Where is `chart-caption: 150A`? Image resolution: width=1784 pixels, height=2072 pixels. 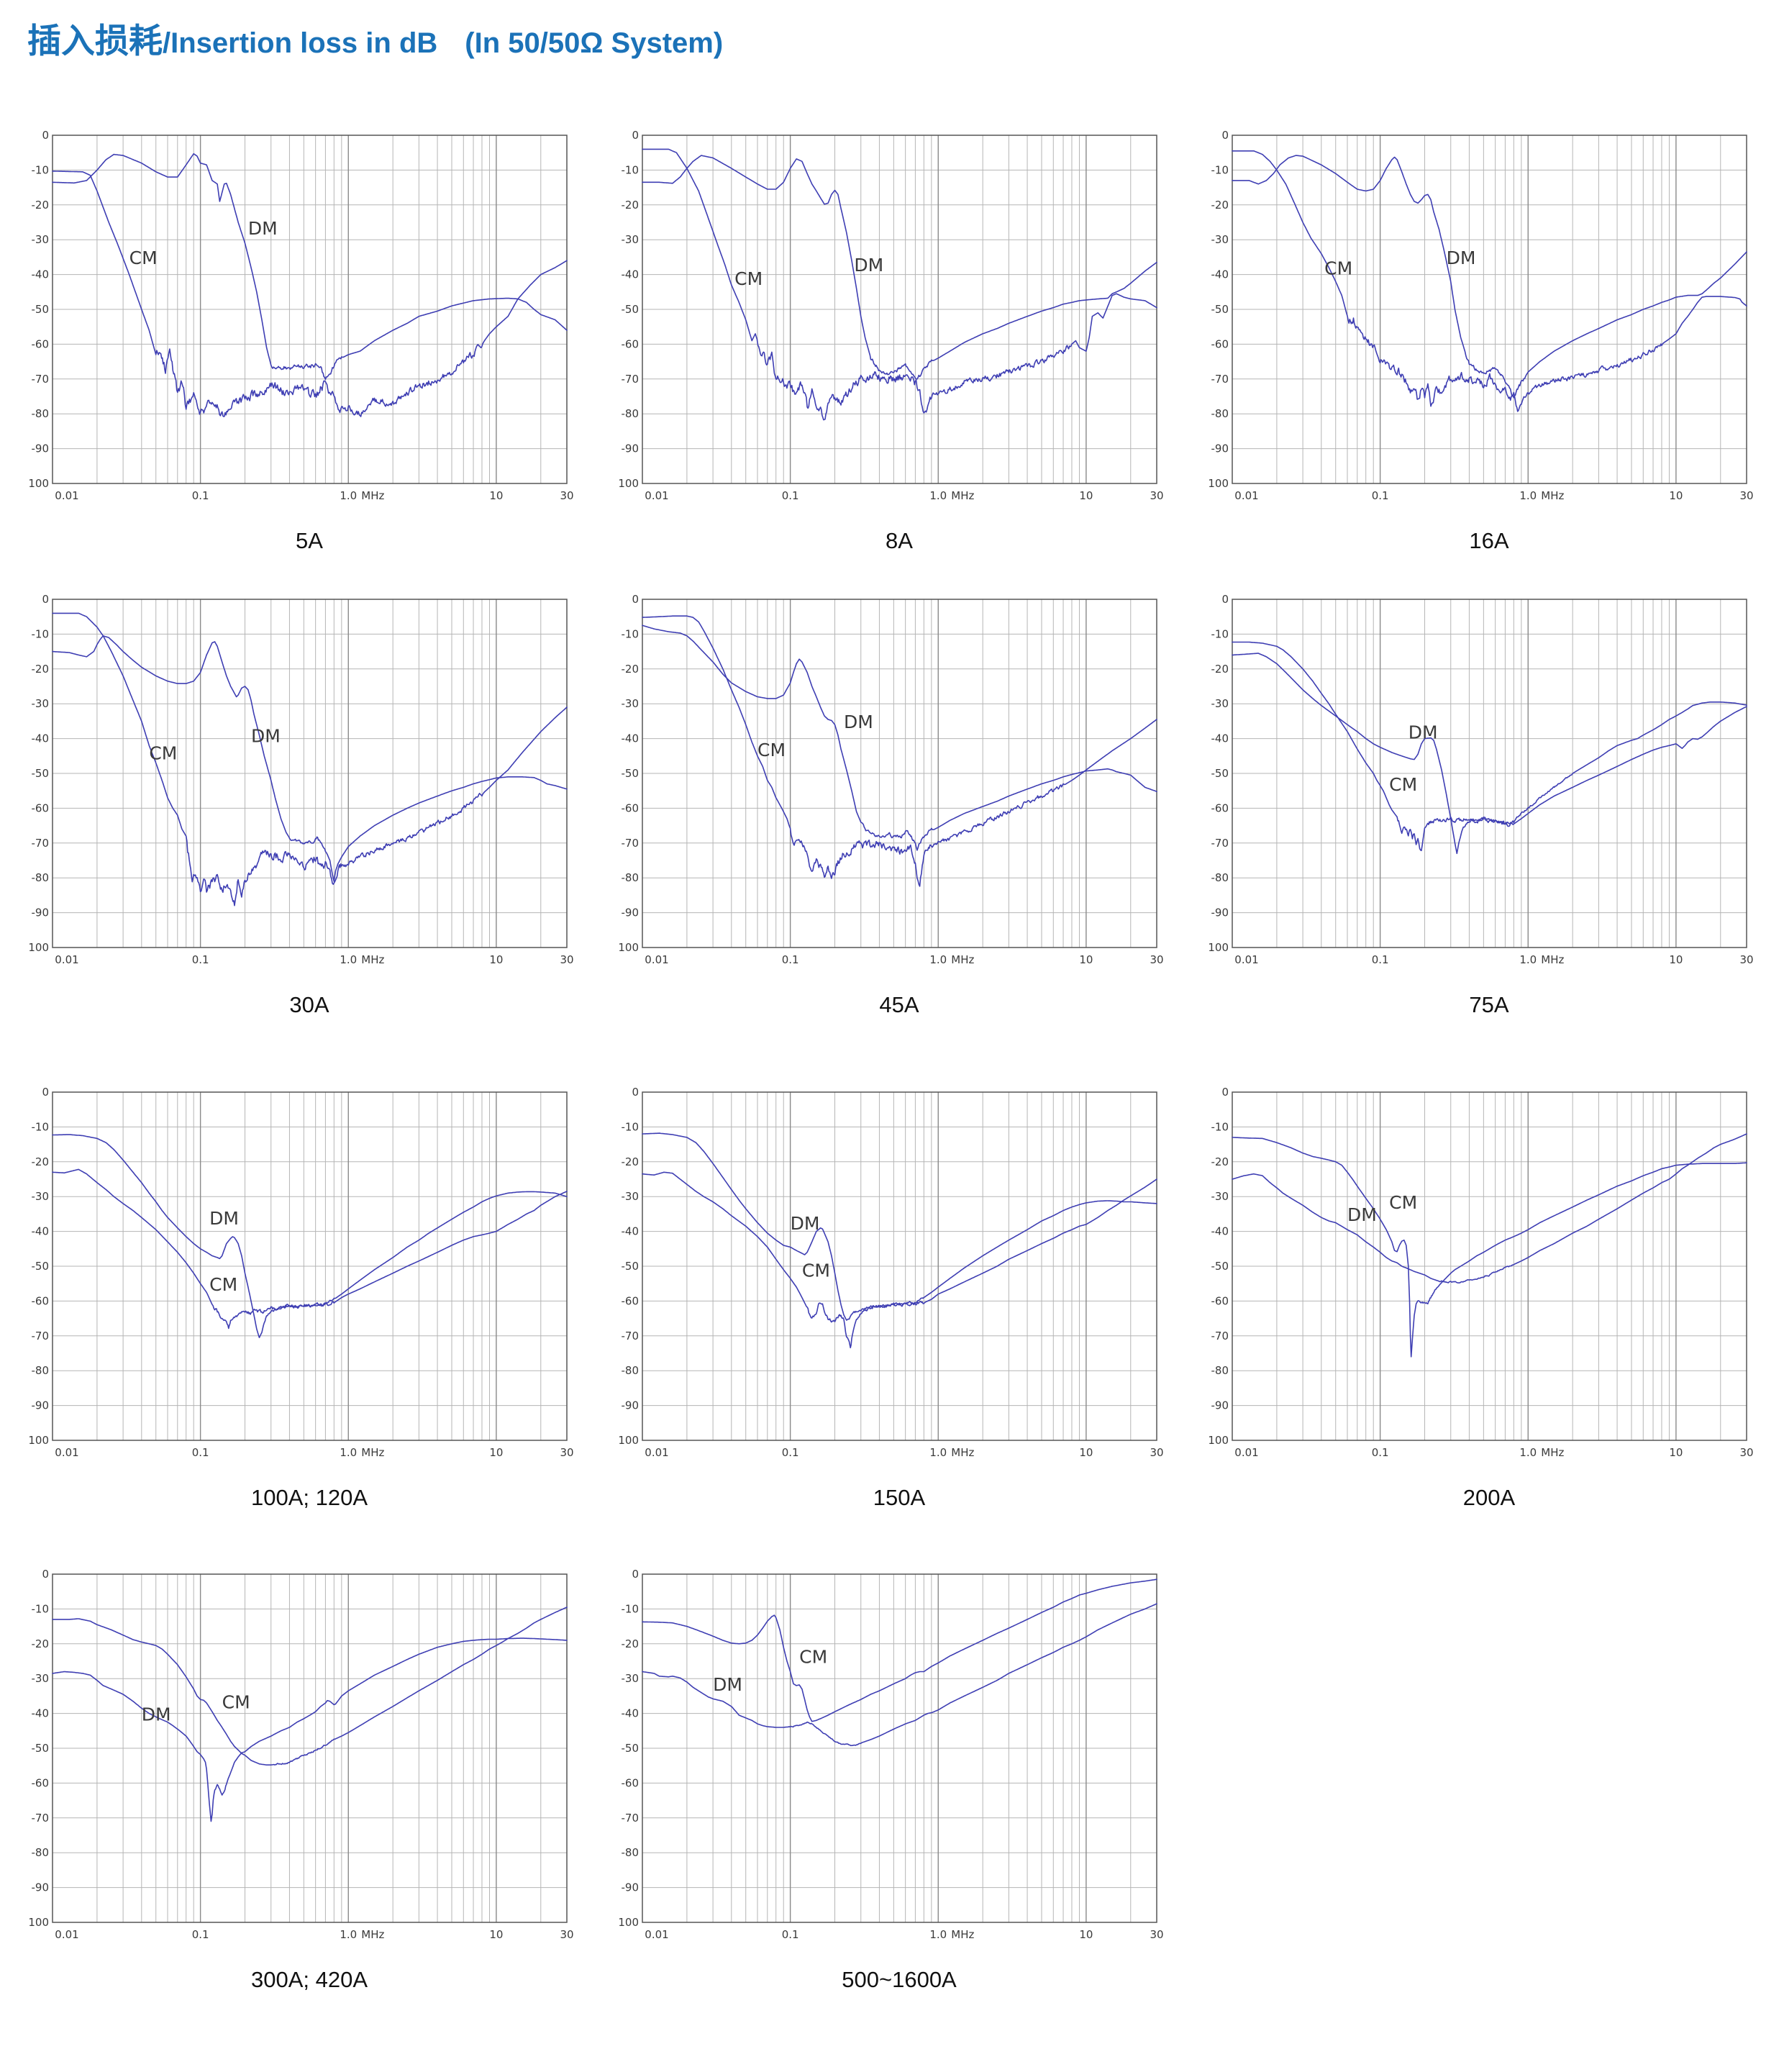 chart-caption: 150A is located at coordinates (900, 1497).